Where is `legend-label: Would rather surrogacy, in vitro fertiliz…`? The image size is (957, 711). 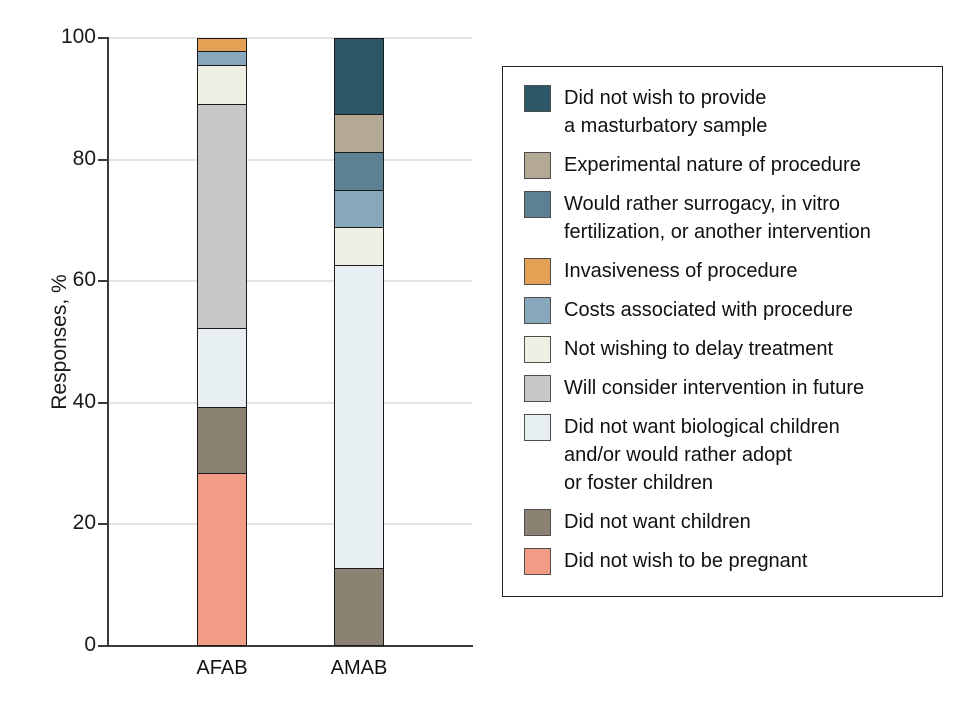
legend-label: Would rather surrogacy, in vitro fertiliz… is located at coordinates (717, 218).